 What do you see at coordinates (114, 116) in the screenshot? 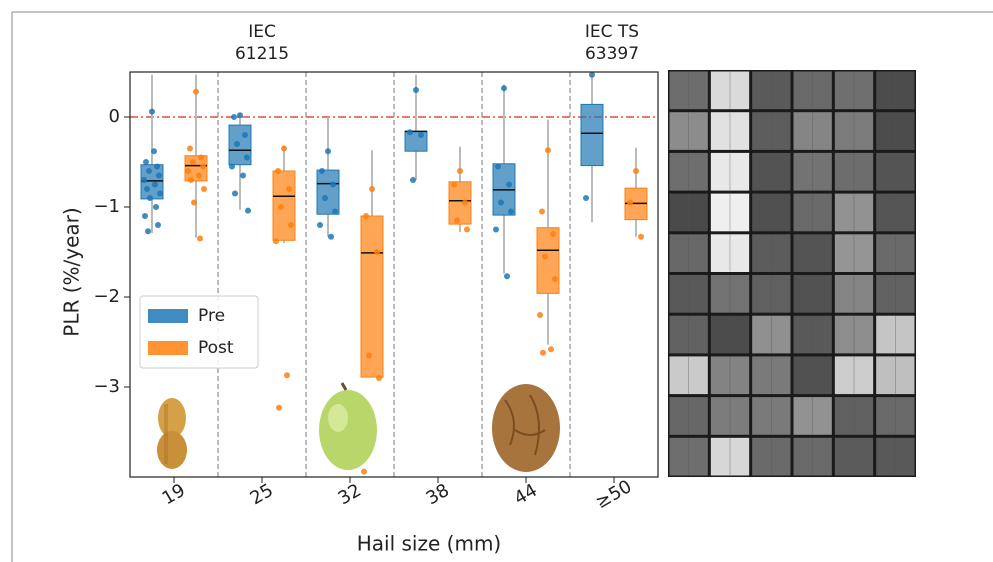
I see `y-tick-label: 0` at bounding box center [114, 116].